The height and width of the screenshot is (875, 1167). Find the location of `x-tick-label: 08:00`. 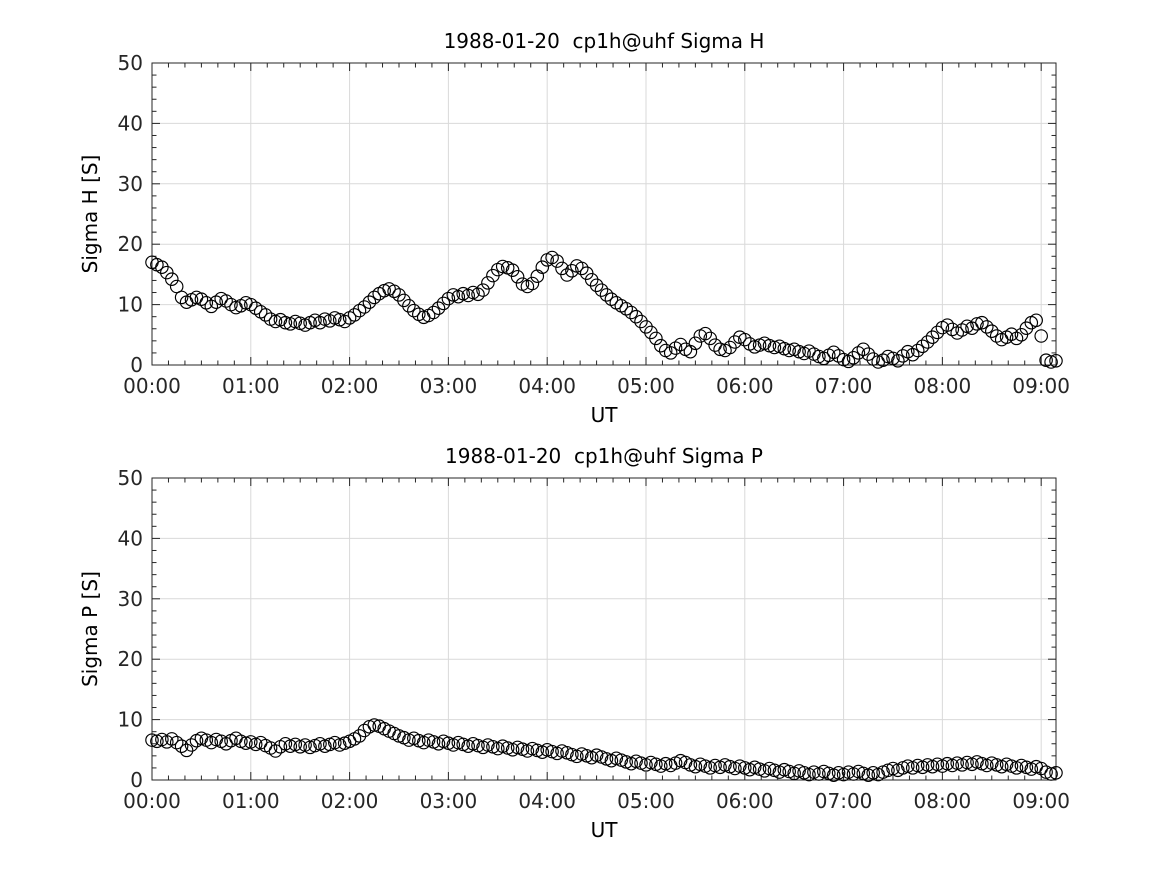

x-tick-label: 08:00 is located at coordinates (943, 386).